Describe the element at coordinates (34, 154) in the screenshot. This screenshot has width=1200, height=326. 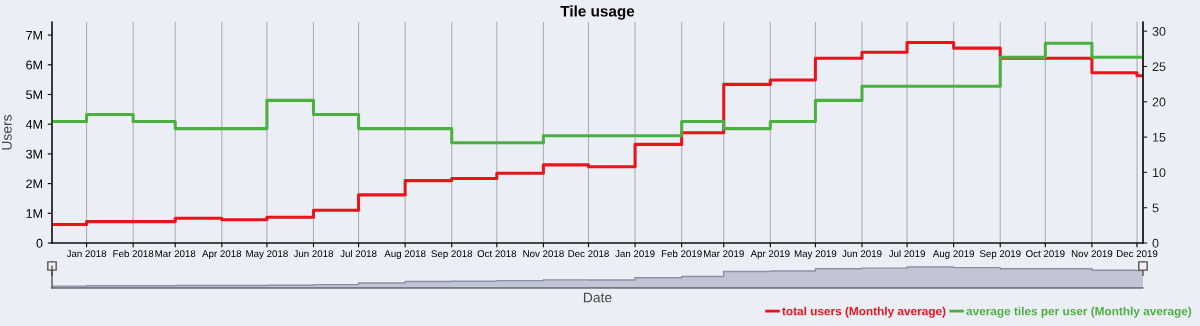
I see `y-tick-label: 3M` at that location.